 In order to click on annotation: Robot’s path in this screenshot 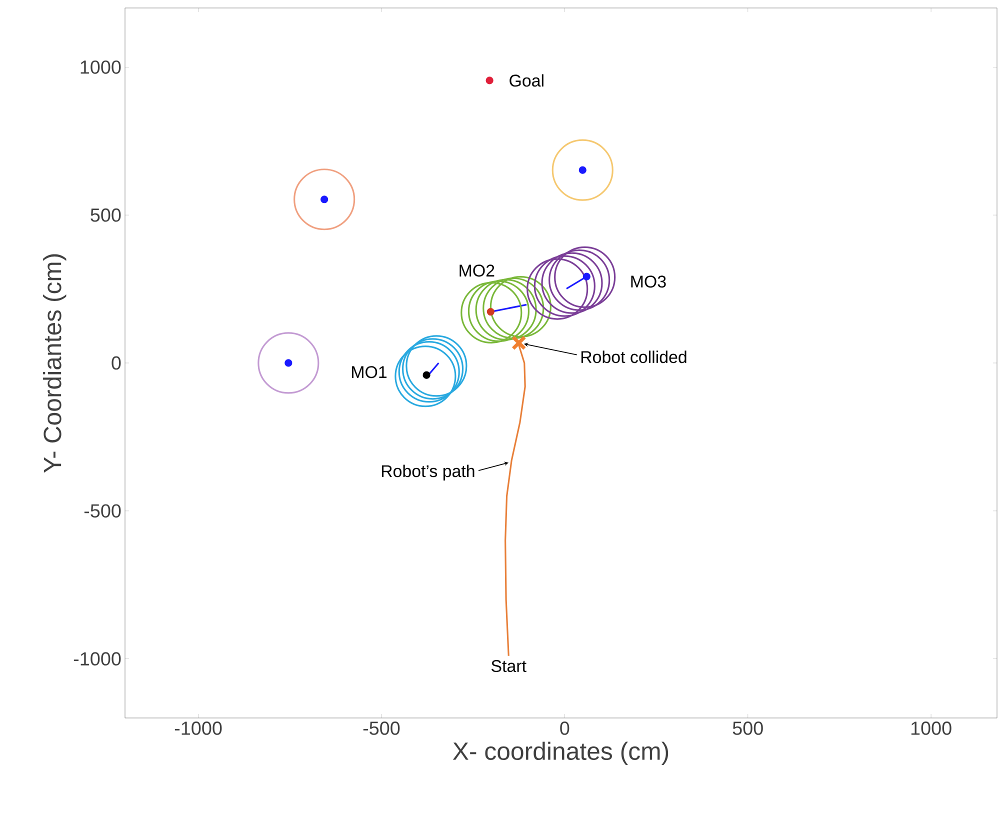, I will do `click(428, 472)`.